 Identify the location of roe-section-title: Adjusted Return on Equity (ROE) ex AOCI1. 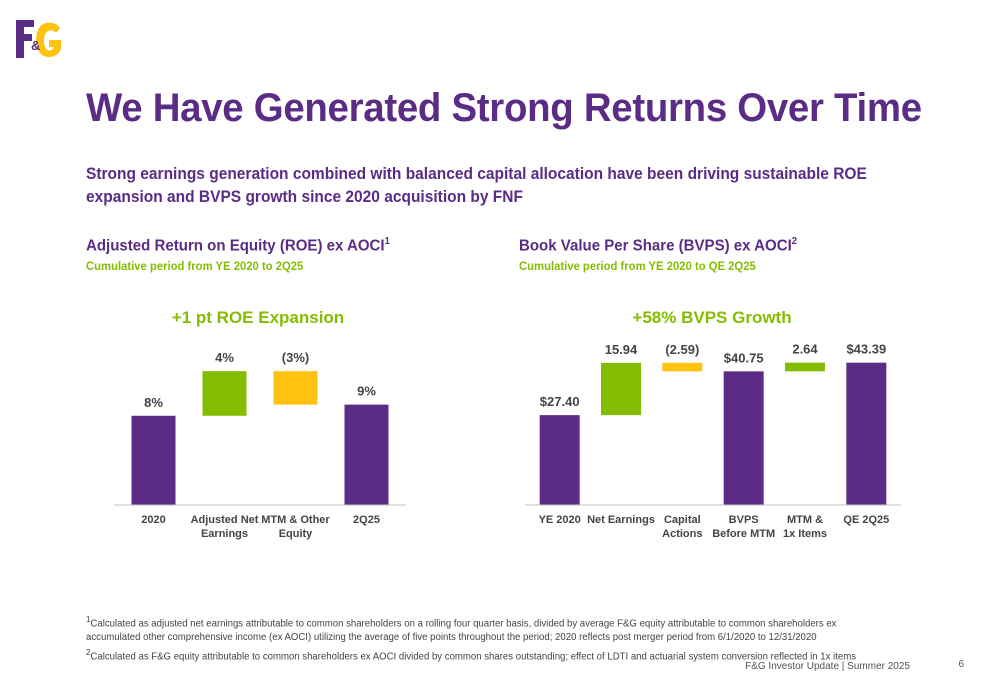
(238, 245).